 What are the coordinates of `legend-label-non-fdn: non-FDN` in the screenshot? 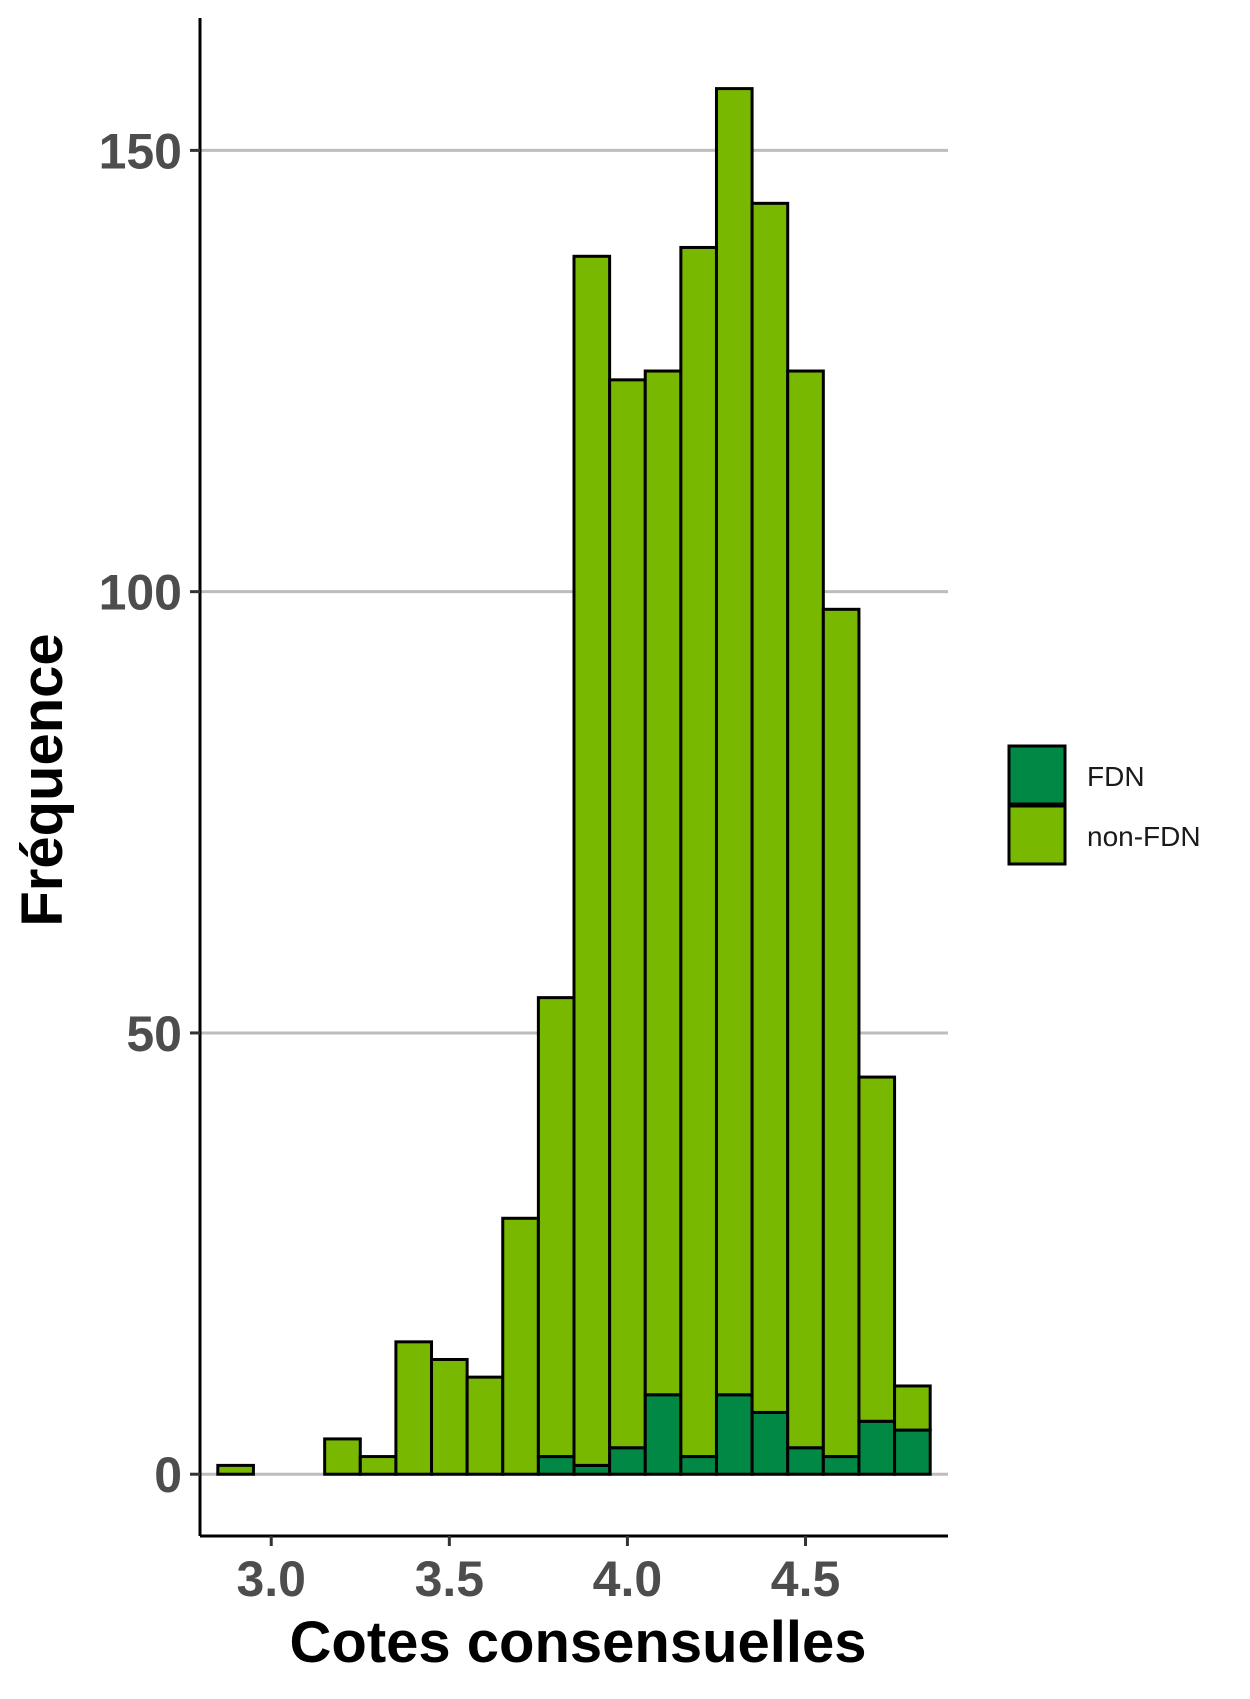 It's located at (1144, 836).